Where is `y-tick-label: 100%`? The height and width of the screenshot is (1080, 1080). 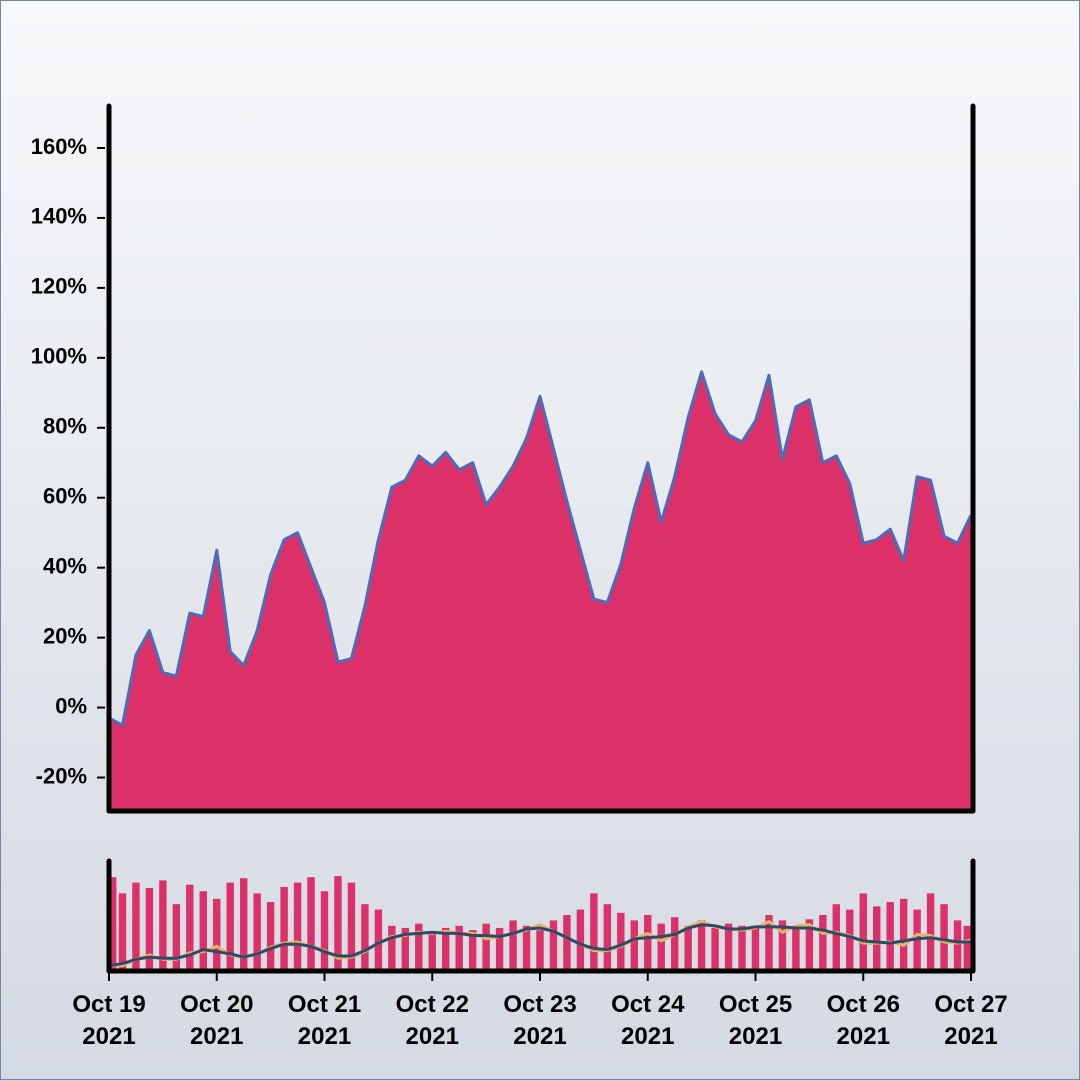 y-tick-label: 100% is located at coordinates (59, 356).